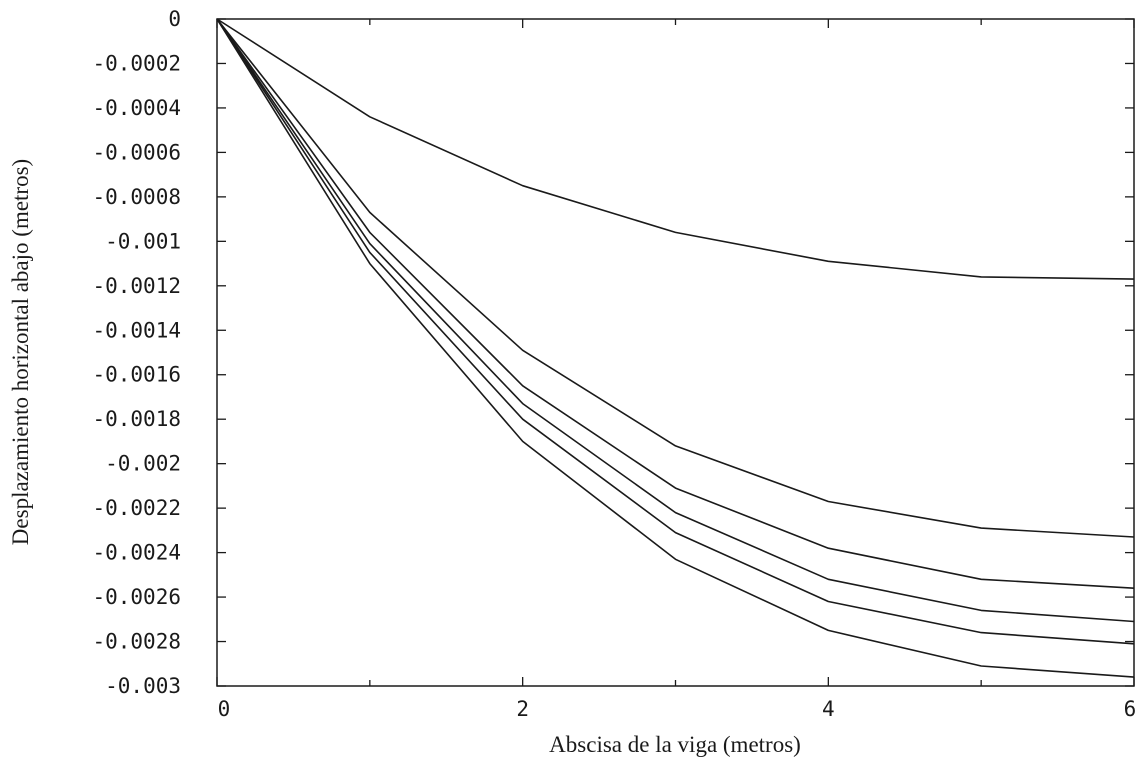 Image resolution: width=1138 pixels, height=769 pixels. What do you see at coordinates (675, 744) in the screenshot?
I see `x-axis-label: Abscisa de la viga (metros)` at bounding box center [675, 744].